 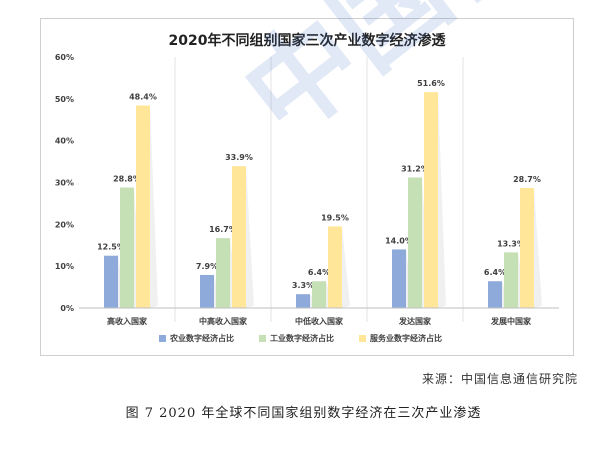 What do you see at coordinates (527, 179) in the screenshot?
I see `data-label: 28.7%` at bounding box center [527, 179].